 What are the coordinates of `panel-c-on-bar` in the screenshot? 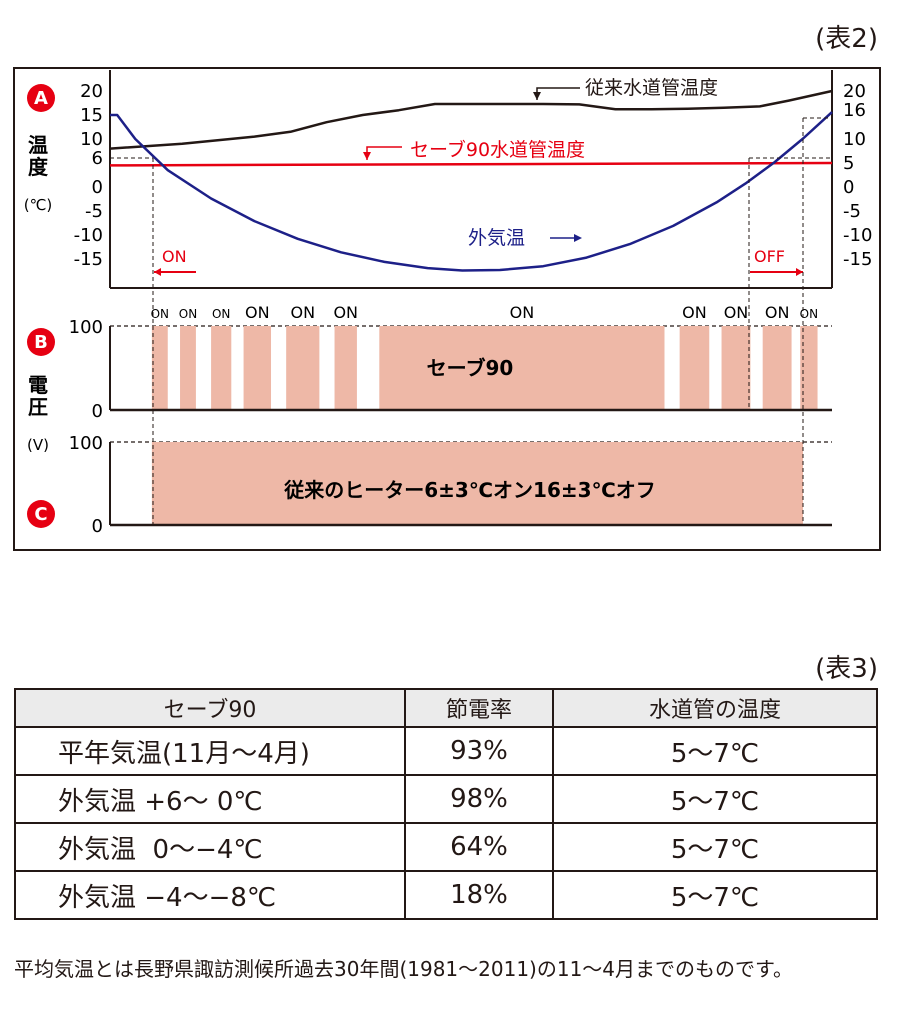 It's located at (477, 483).